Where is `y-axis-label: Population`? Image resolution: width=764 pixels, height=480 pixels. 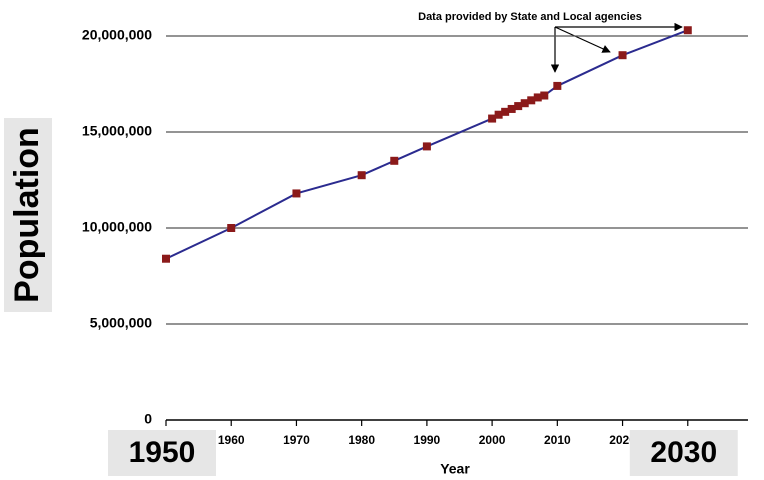
y-axis-label: Population is located at coordinates (27, 215).